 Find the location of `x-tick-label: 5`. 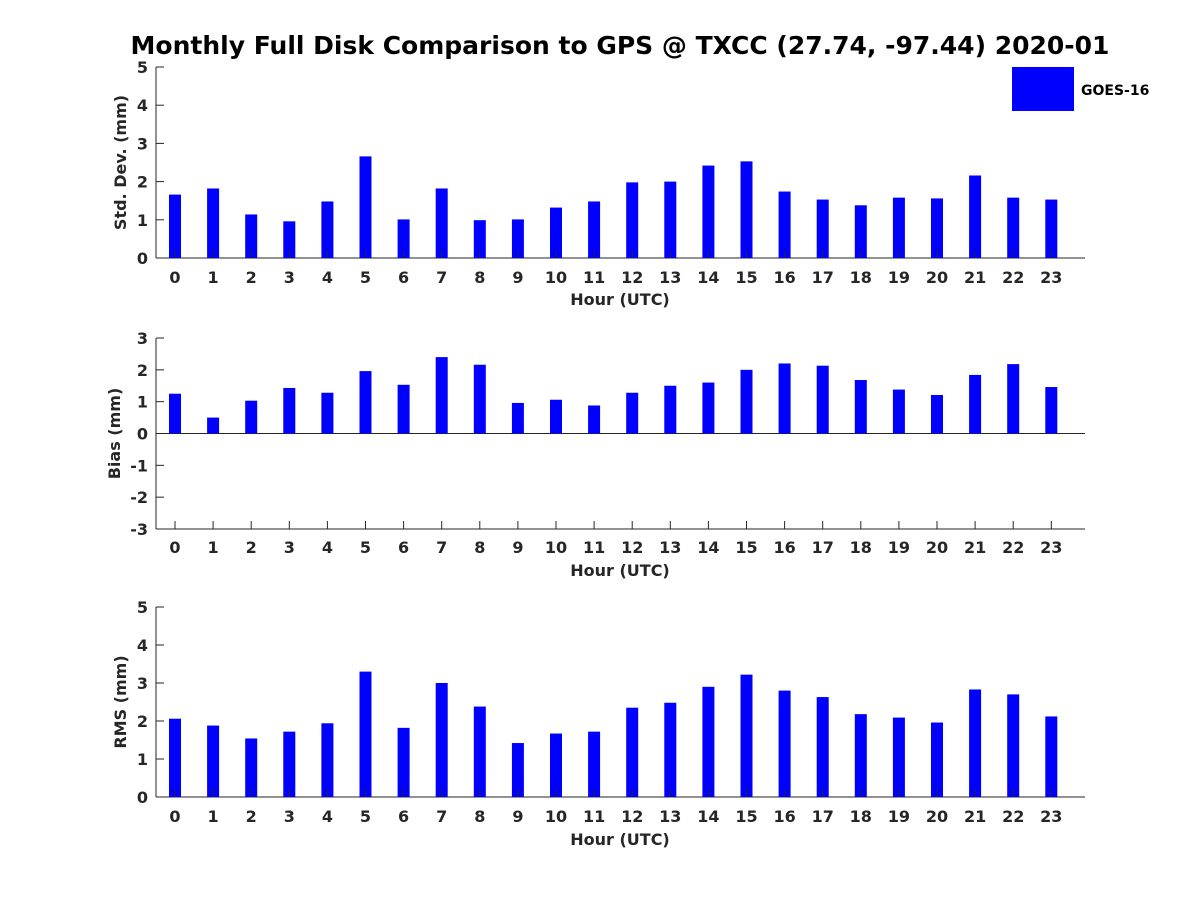

x-tick-label: 5 is located at coordinates (365, 277).